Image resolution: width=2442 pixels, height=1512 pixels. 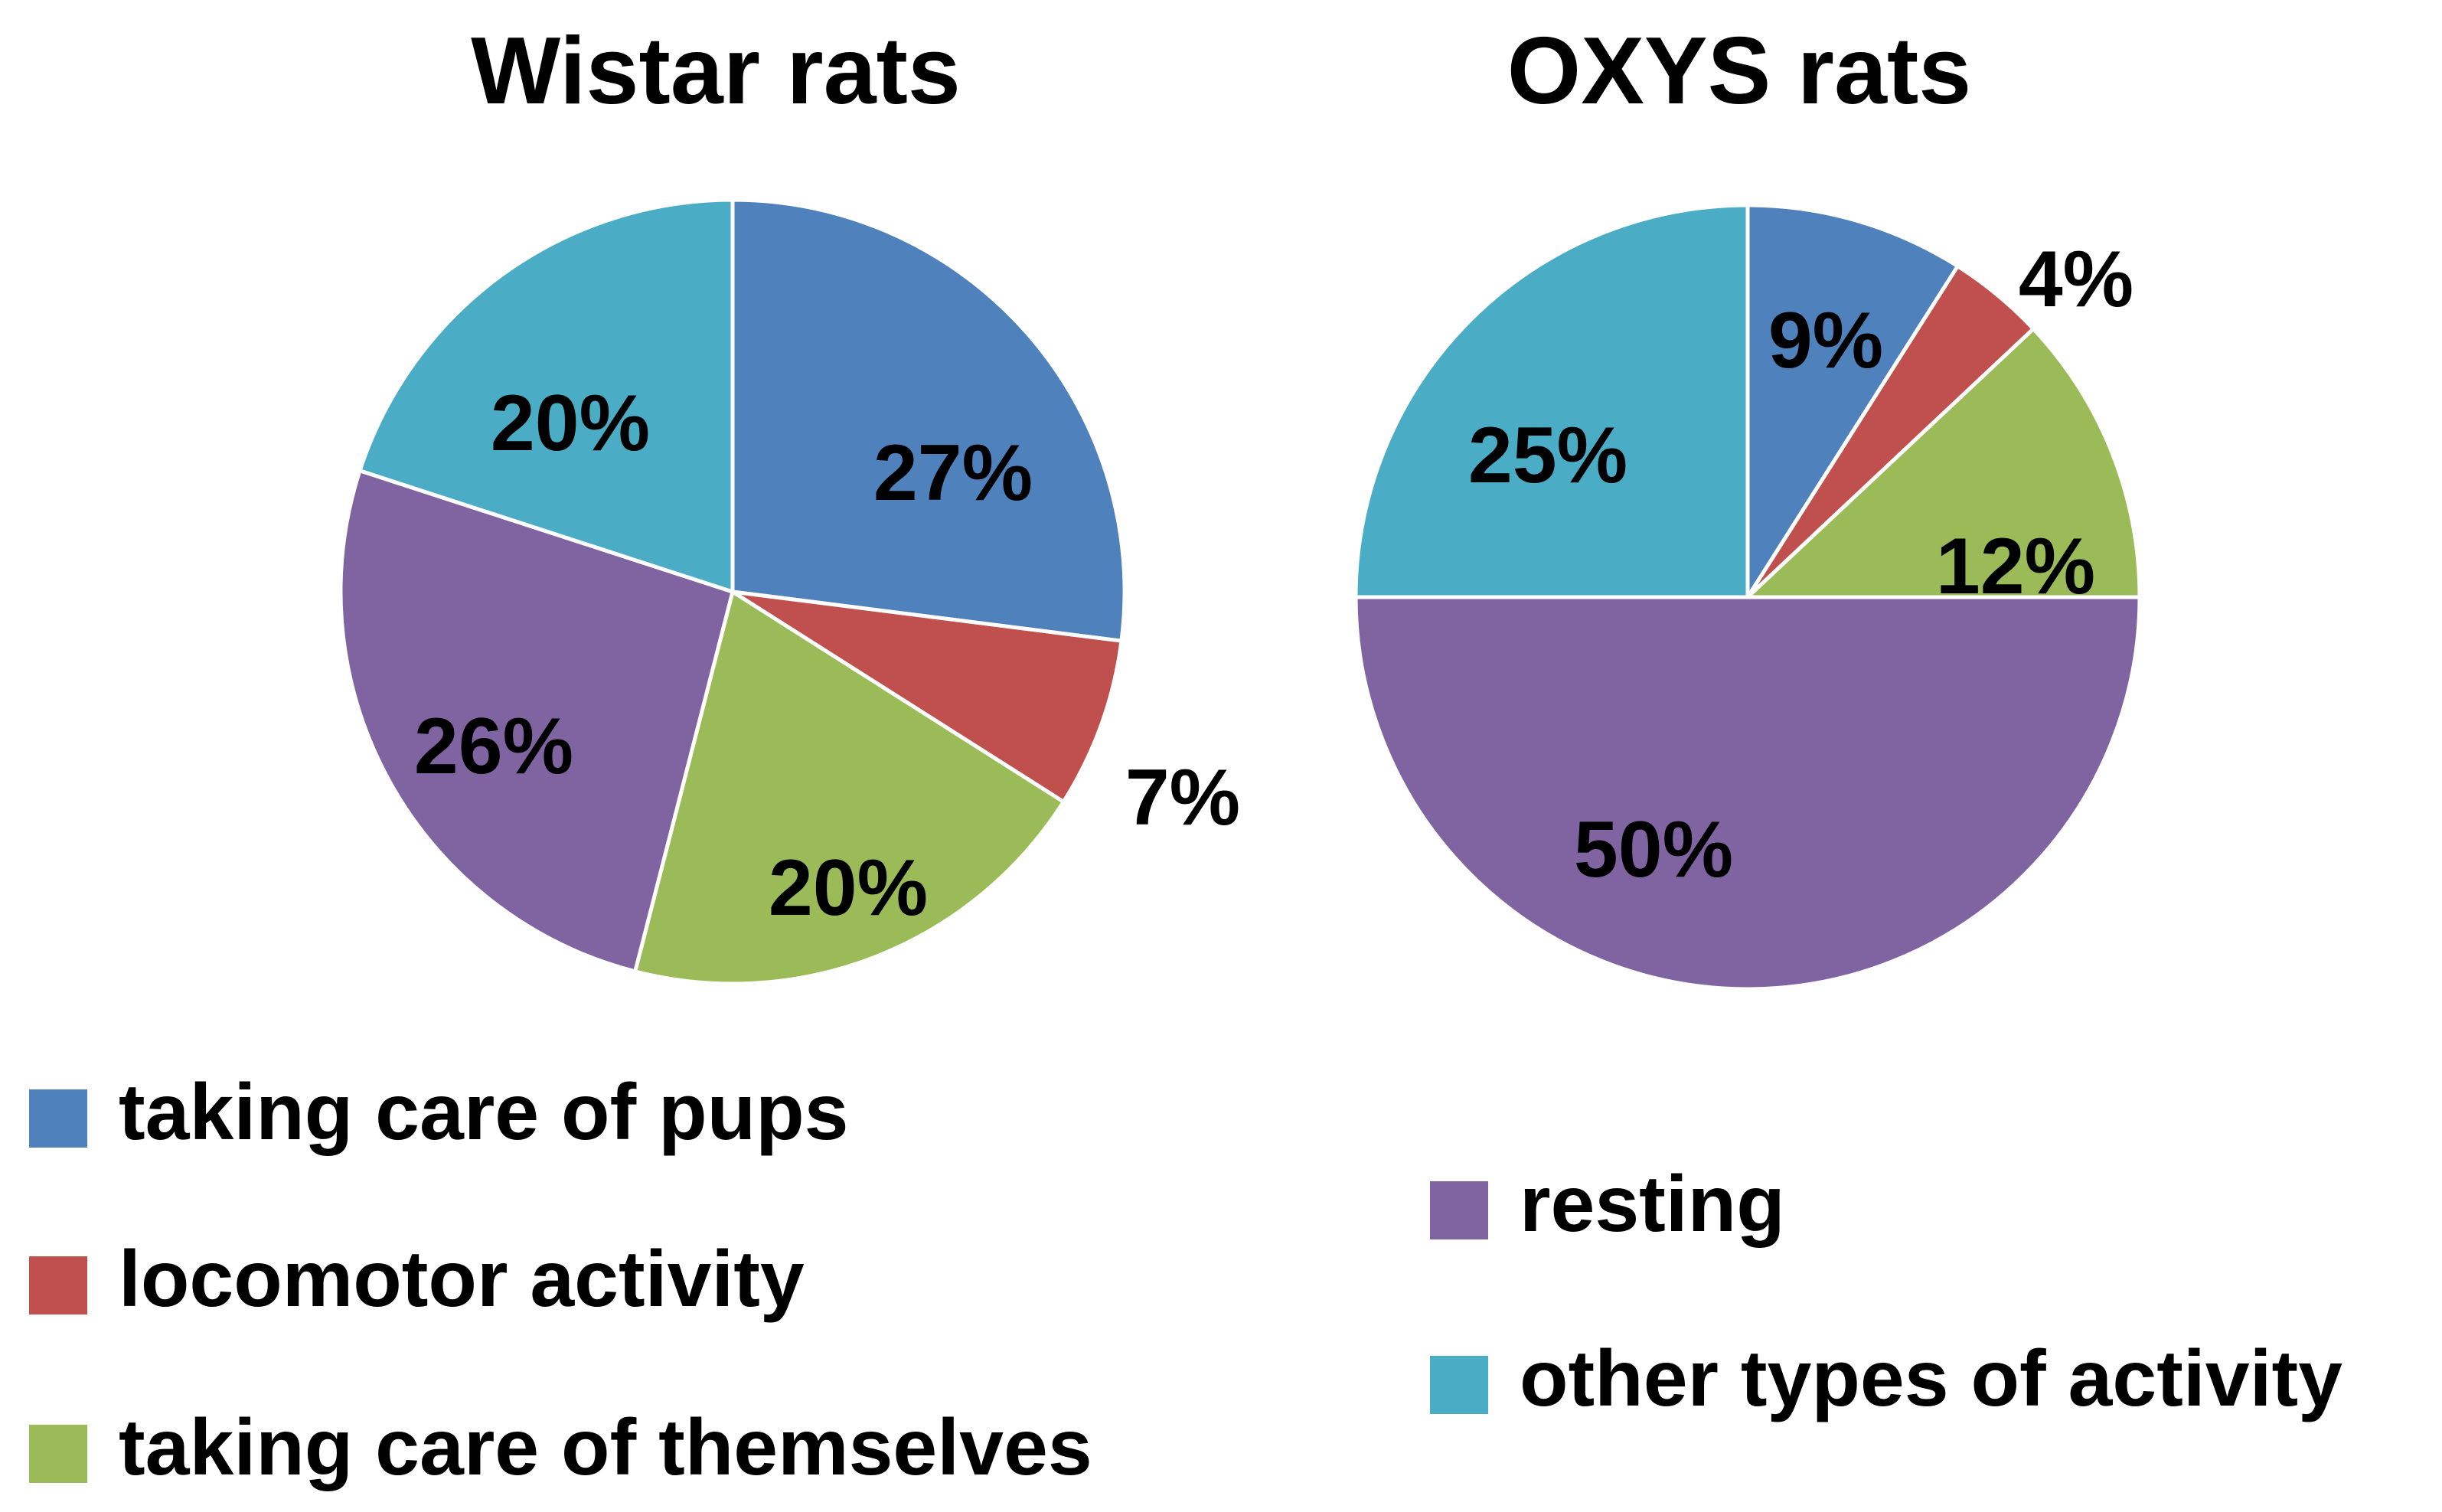 What do you see at coordinates (58, 1454) in the screenshot?
I see `legend-swatch-taking-care-of-themselves` at bounding box center [58, 1454].